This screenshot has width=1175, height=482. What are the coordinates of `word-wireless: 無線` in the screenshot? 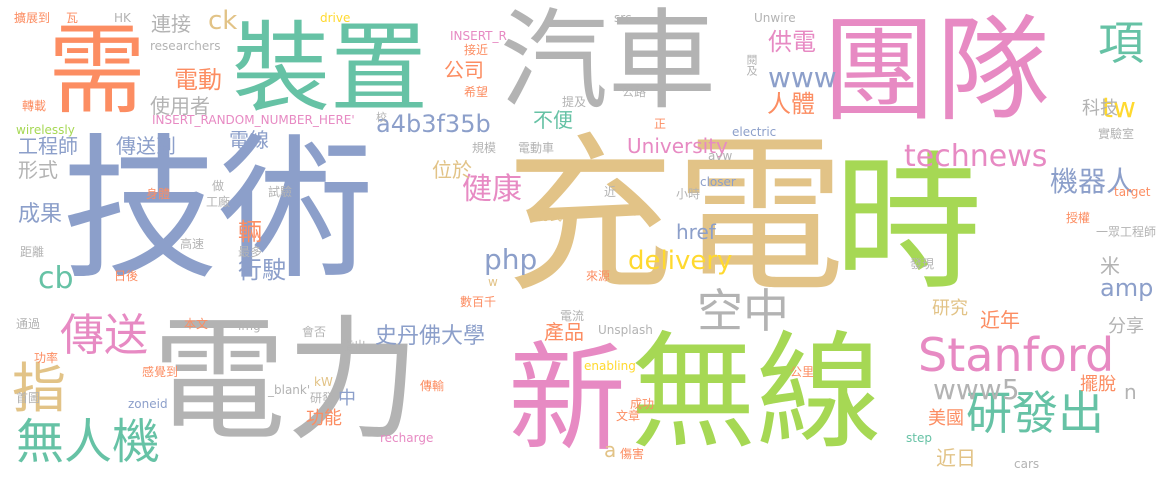 It's located at (756, 392).